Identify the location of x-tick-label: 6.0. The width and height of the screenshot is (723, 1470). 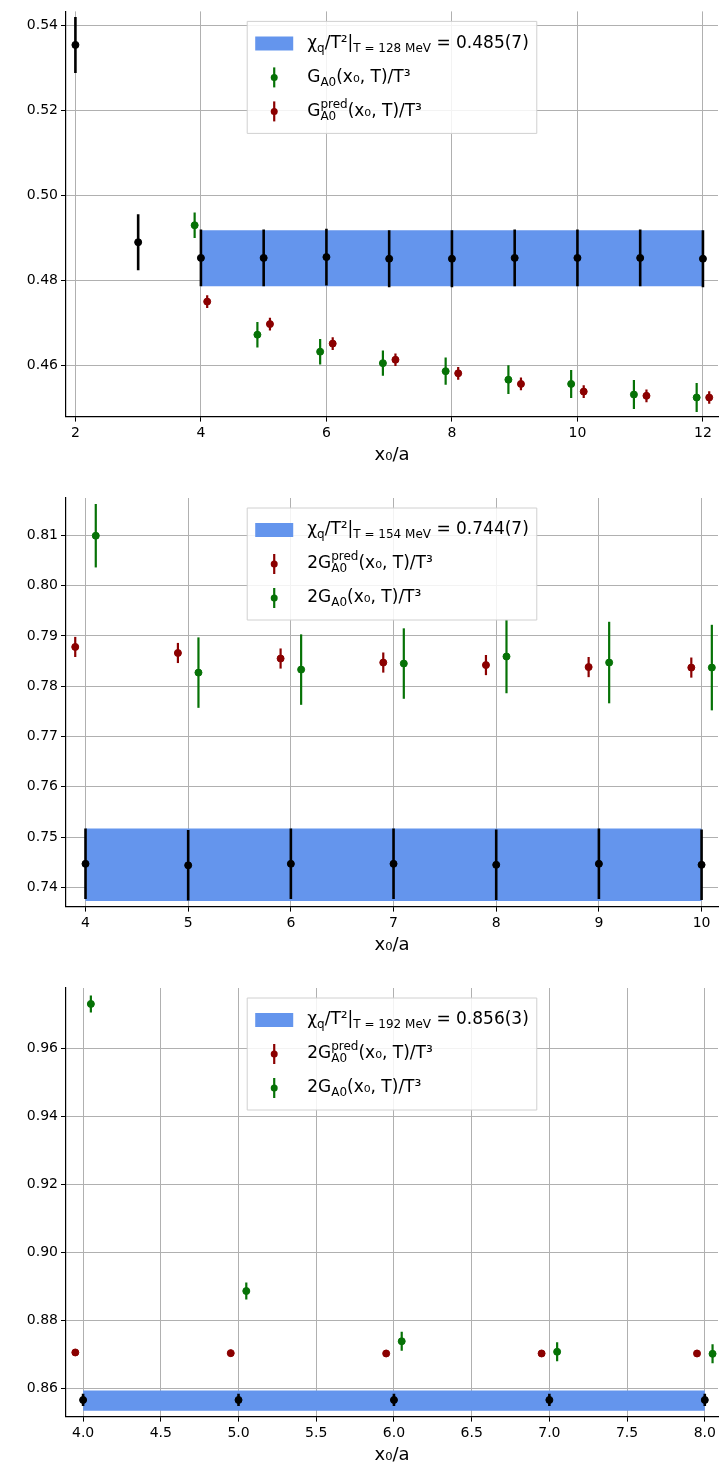
(394, 1431).